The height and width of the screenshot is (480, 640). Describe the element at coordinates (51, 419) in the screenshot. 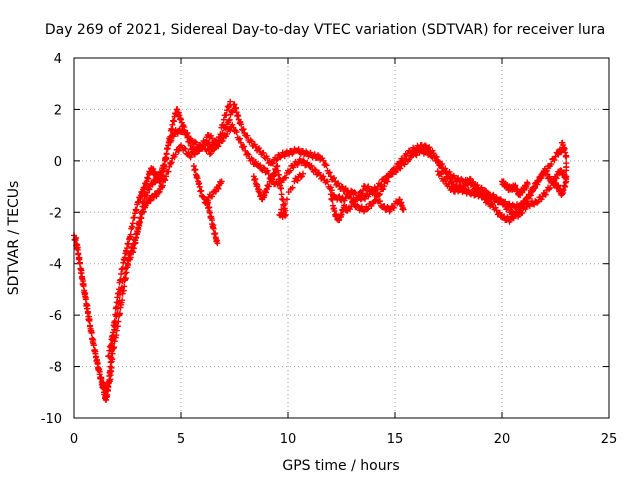

I see `y-tick-label: -10` at that location.